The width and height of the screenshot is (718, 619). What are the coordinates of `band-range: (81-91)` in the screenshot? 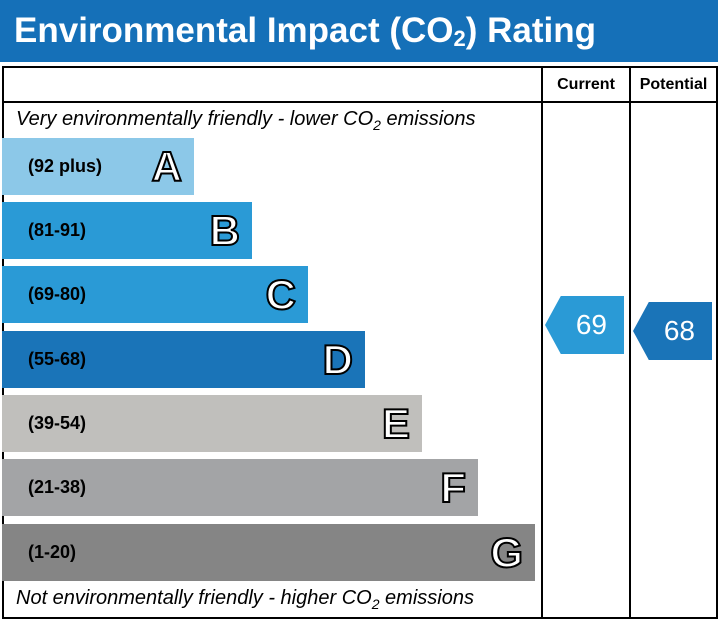 It's located at (57, 230).